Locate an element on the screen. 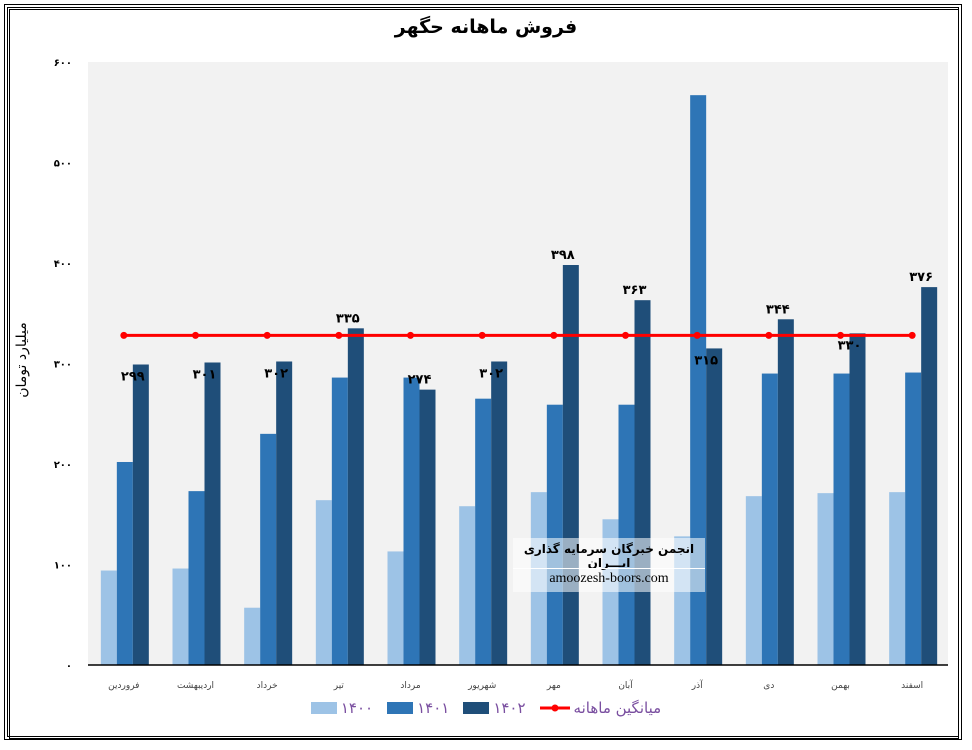 The width and height of the screenshot is (972, 750). data-label: ۳۶۳ is located at coordinates (635, 290).